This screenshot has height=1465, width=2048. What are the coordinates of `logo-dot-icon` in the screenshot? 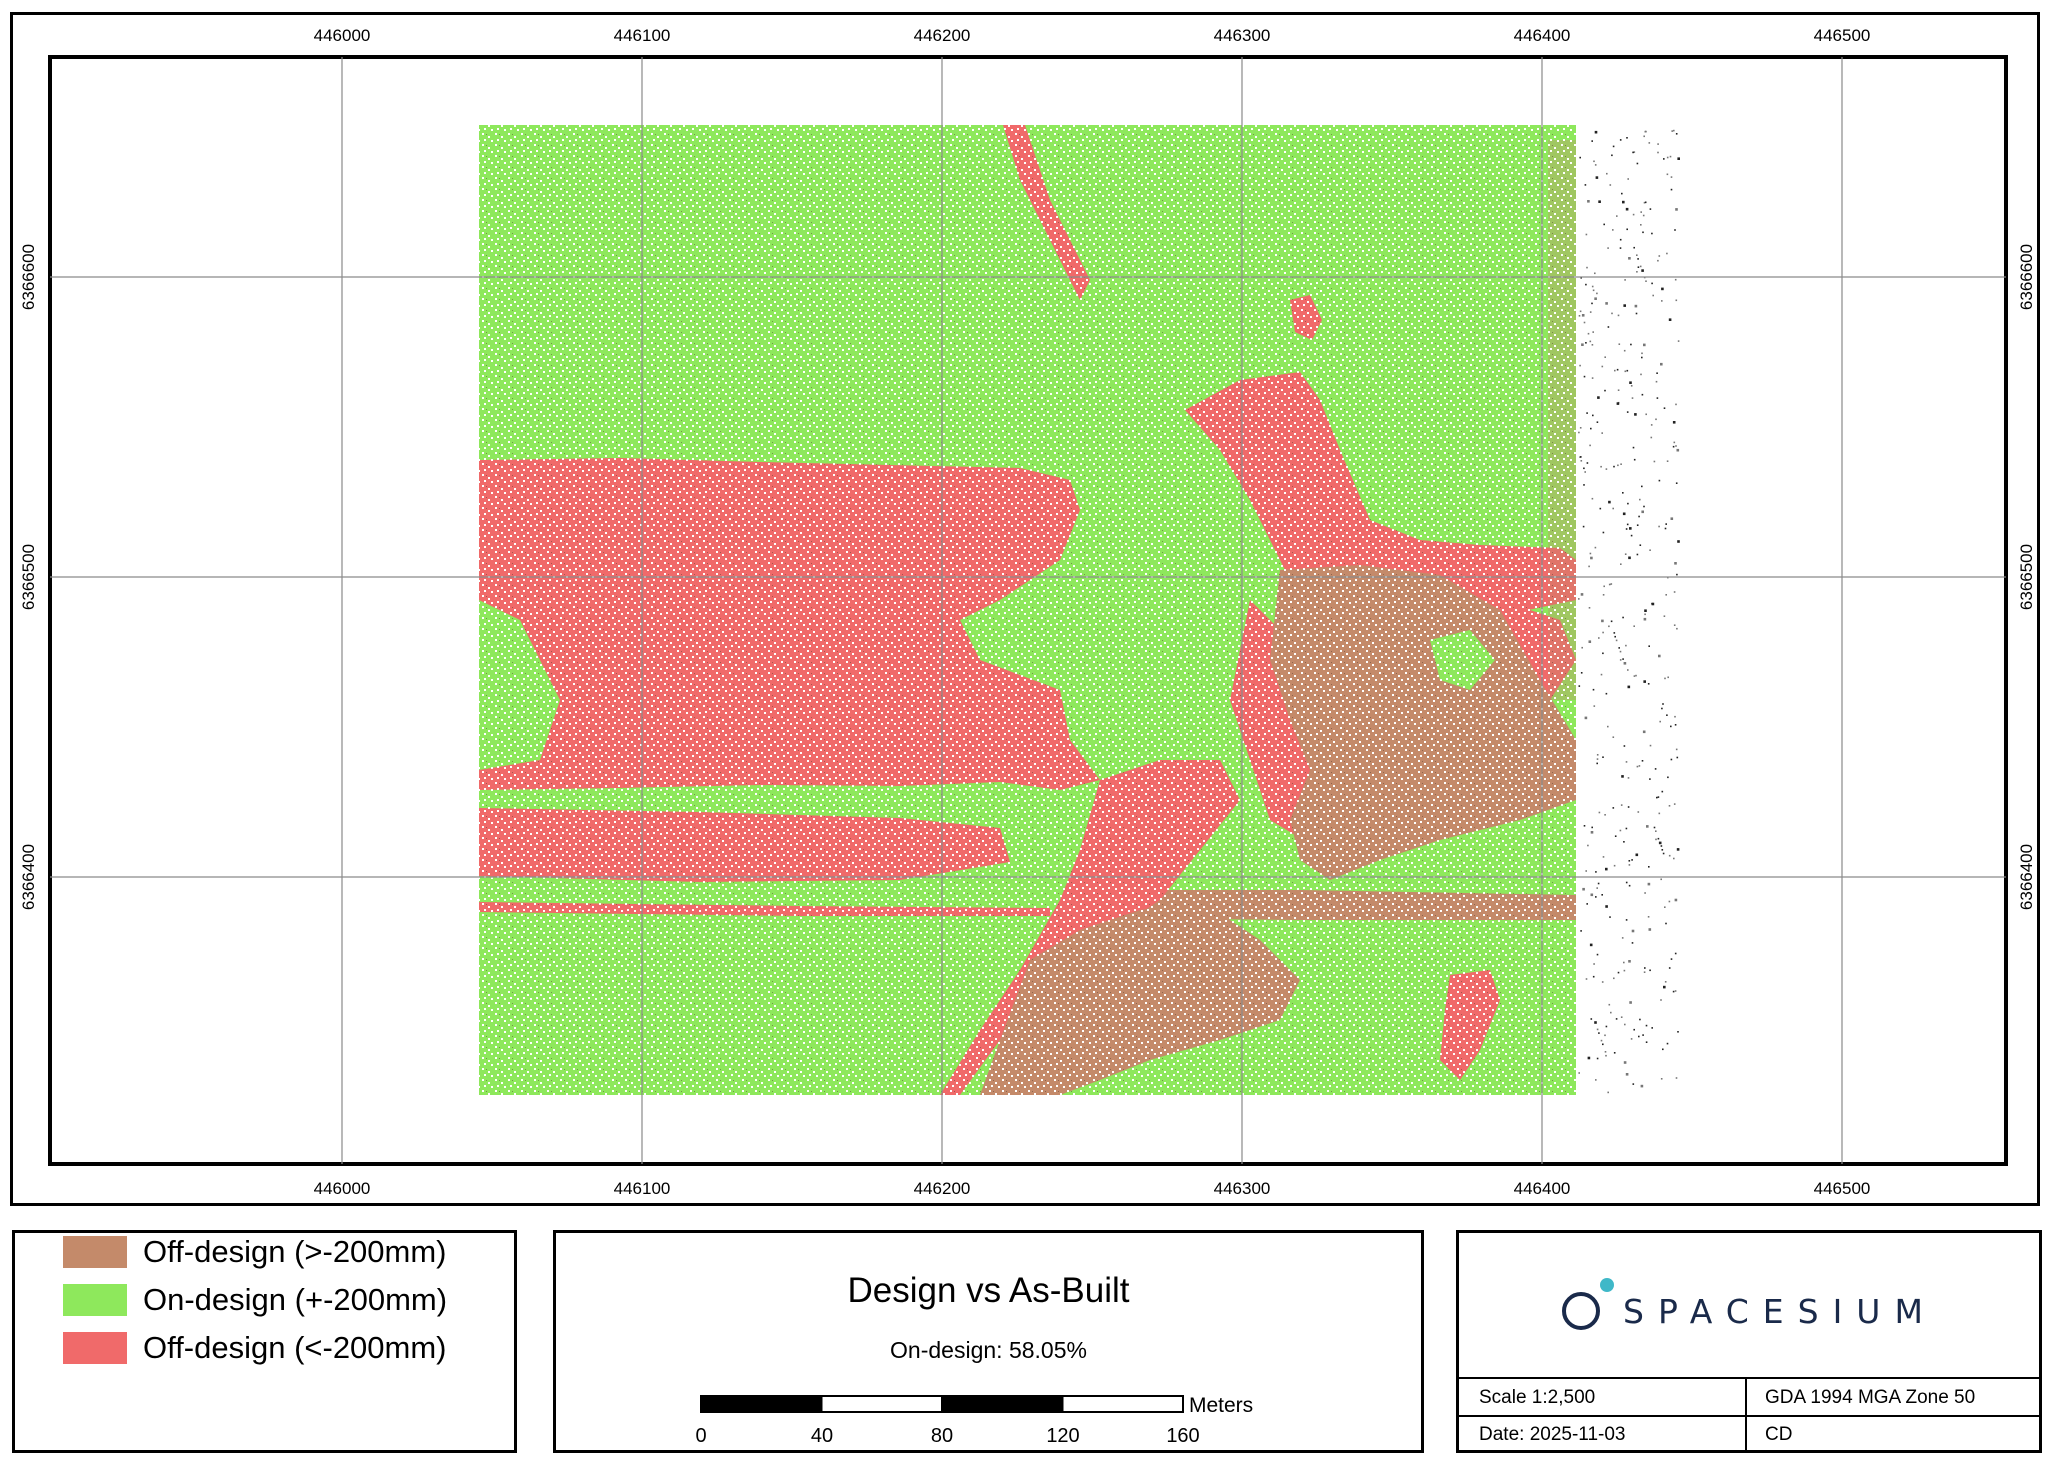 It's located at (1607, 1285).